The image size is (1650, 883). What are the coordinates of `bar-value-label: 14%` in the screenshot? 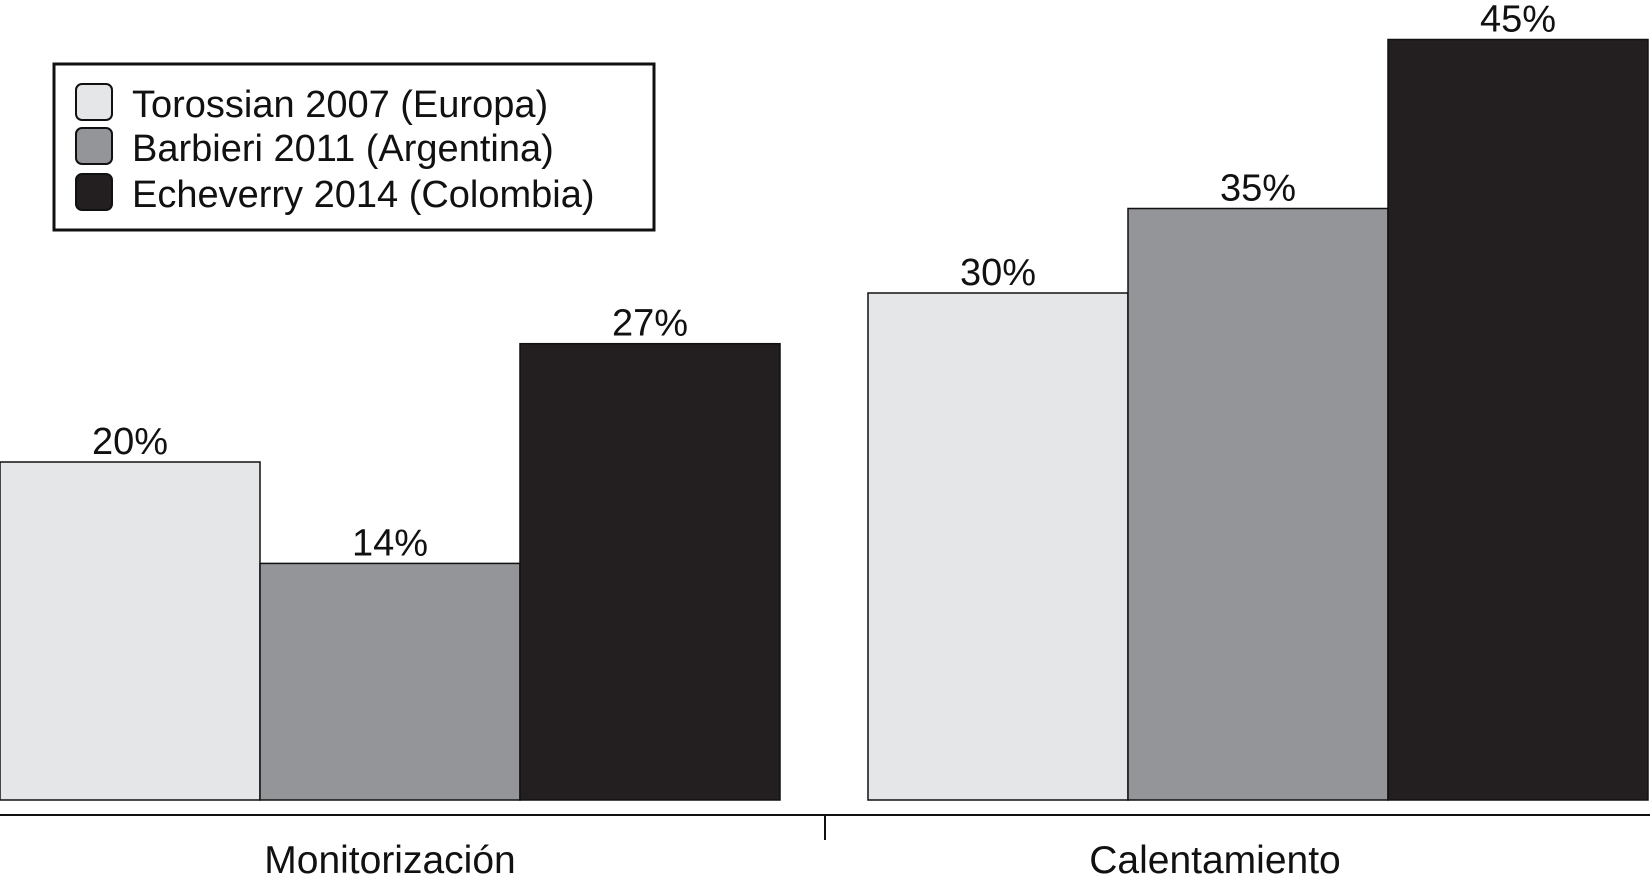 It's located at (390, 543).